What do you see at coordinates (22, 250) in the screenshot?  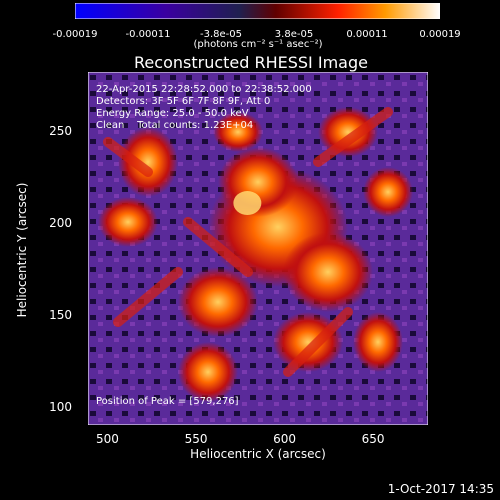 I see `y-axis-label: Heliocentric Y (arcsec)` at bounding box center [22, 250].